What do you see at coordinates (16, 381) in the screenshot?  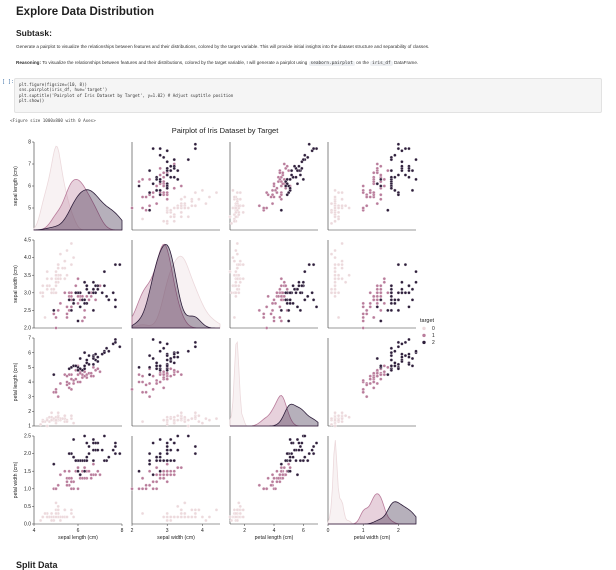 I see `y-axis-label: petal length (cm)` at bounding box center [16, 381].